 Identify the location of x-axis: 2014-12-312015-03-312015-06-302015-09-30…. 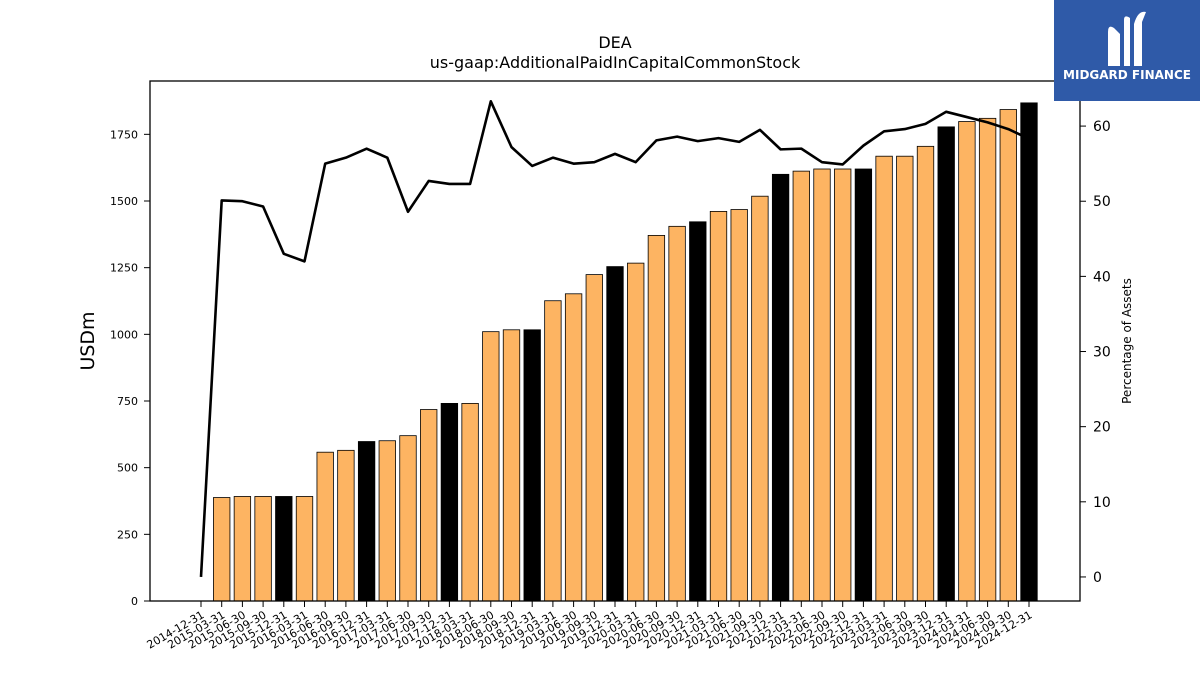
(590, 626).